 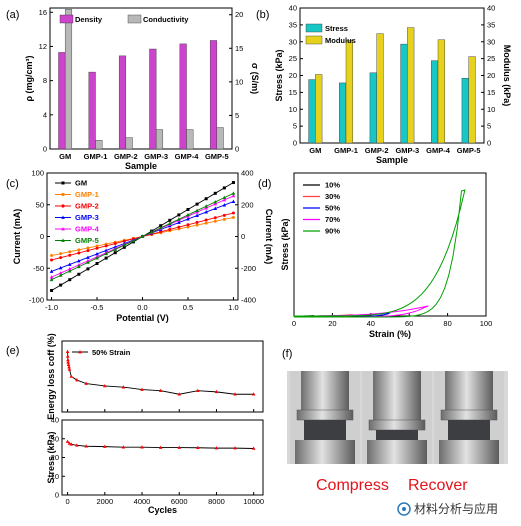 I want to click on c-xlabel: Potential (V), so click(x=142, y=318).